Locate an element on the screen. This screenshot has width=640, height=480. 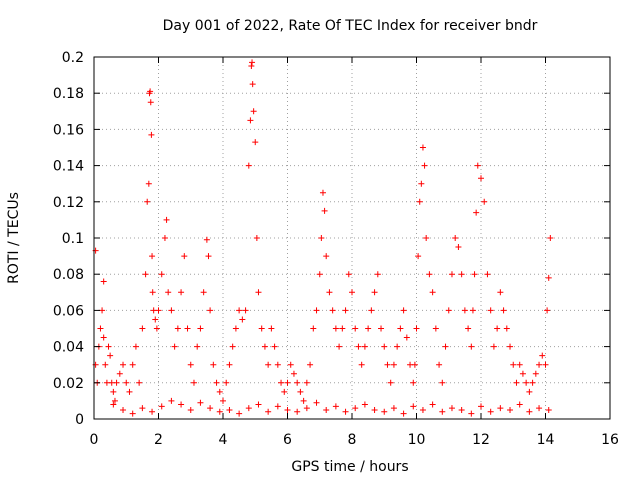
y-tick-label: 0.2 is located at coordinates (73, 58).